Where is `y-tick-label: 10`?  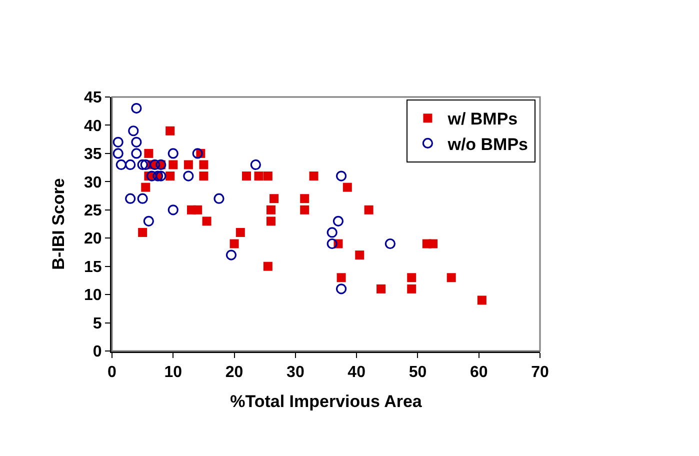
y-tick-label: 10 is located at coordinates (93, 295).